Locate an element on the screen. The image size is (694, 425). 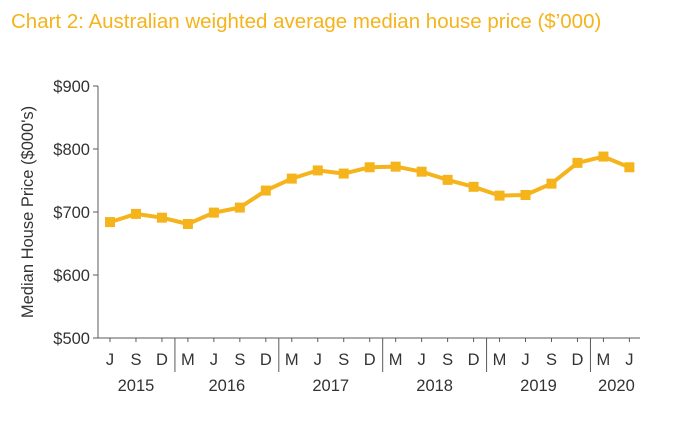
y-tick-label: $600 is located at coordinates (71, 276).